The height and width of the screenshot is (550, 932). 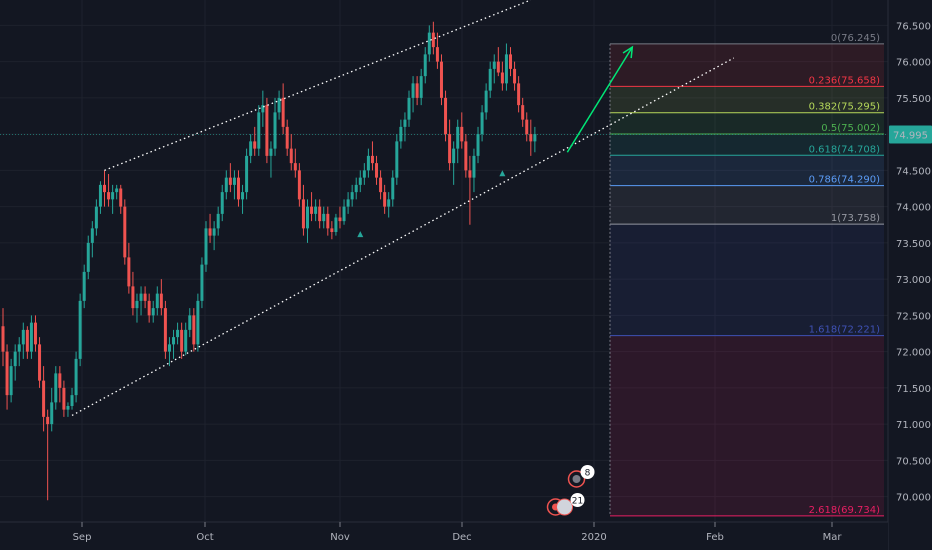 What do you see at coordinates (913, 353) in the screenshot?
I see `price-tick-label: 72.000` at bounding box center [913, 353].